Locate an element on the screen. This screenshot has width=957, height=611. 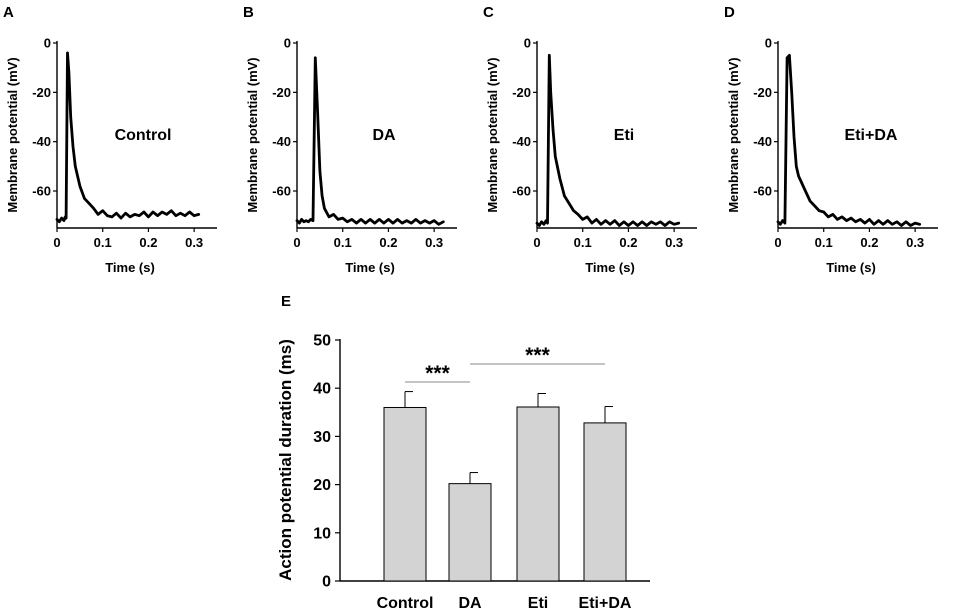
category-label: Eti is located at coordinates (538, 603).